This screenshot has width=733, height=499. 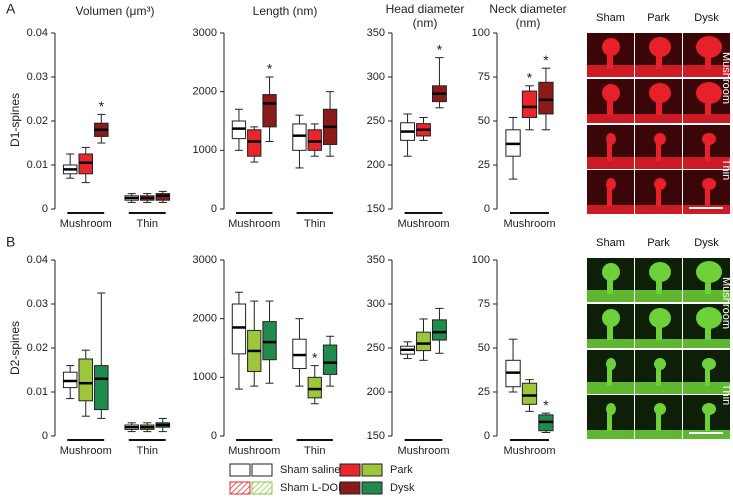 What do you see at coordinates (11, 9) in the screenshot?
I see `panel-label: A` at bounding box center [11, 9].